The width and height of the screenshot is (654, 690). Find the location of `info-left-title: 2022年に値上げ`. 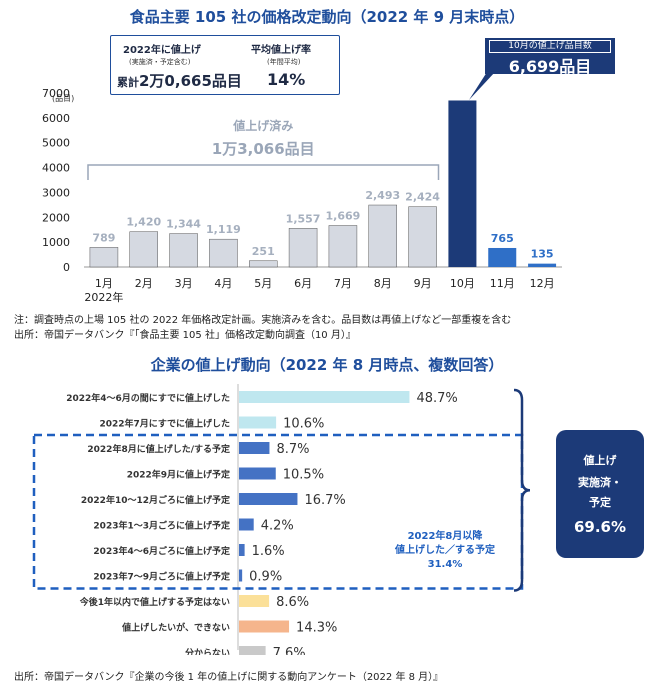

info-left-title: 2022年に値上げ is located at coordinates (162, 50).